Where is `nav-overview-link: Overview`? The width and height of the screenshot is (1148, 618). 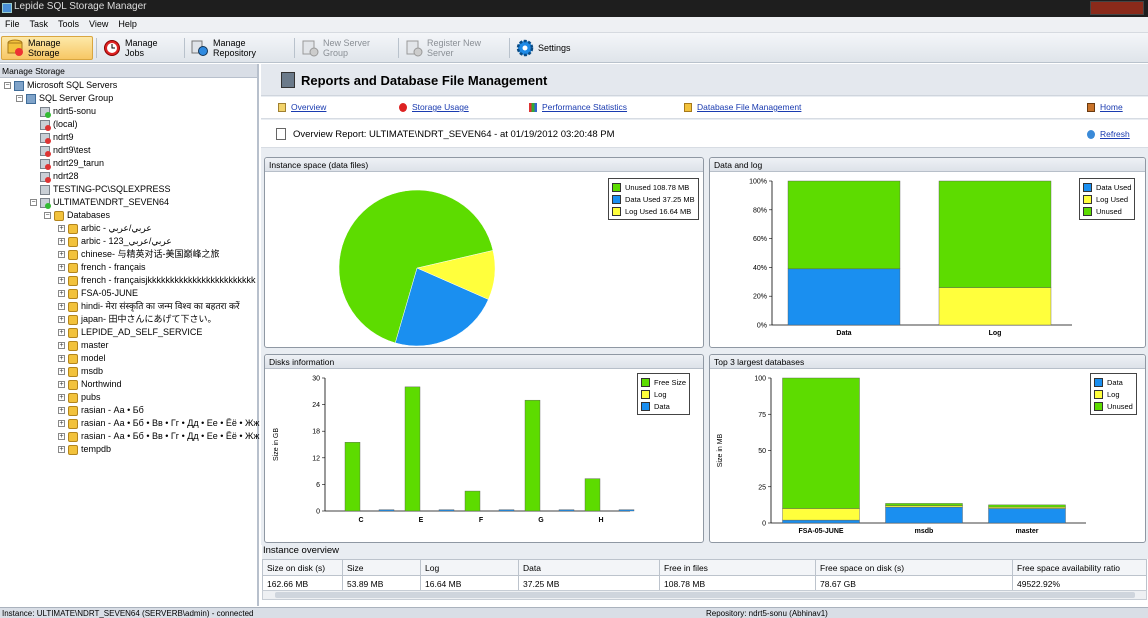 nav-overview-link: Overview is located at coordinates (302, 107).